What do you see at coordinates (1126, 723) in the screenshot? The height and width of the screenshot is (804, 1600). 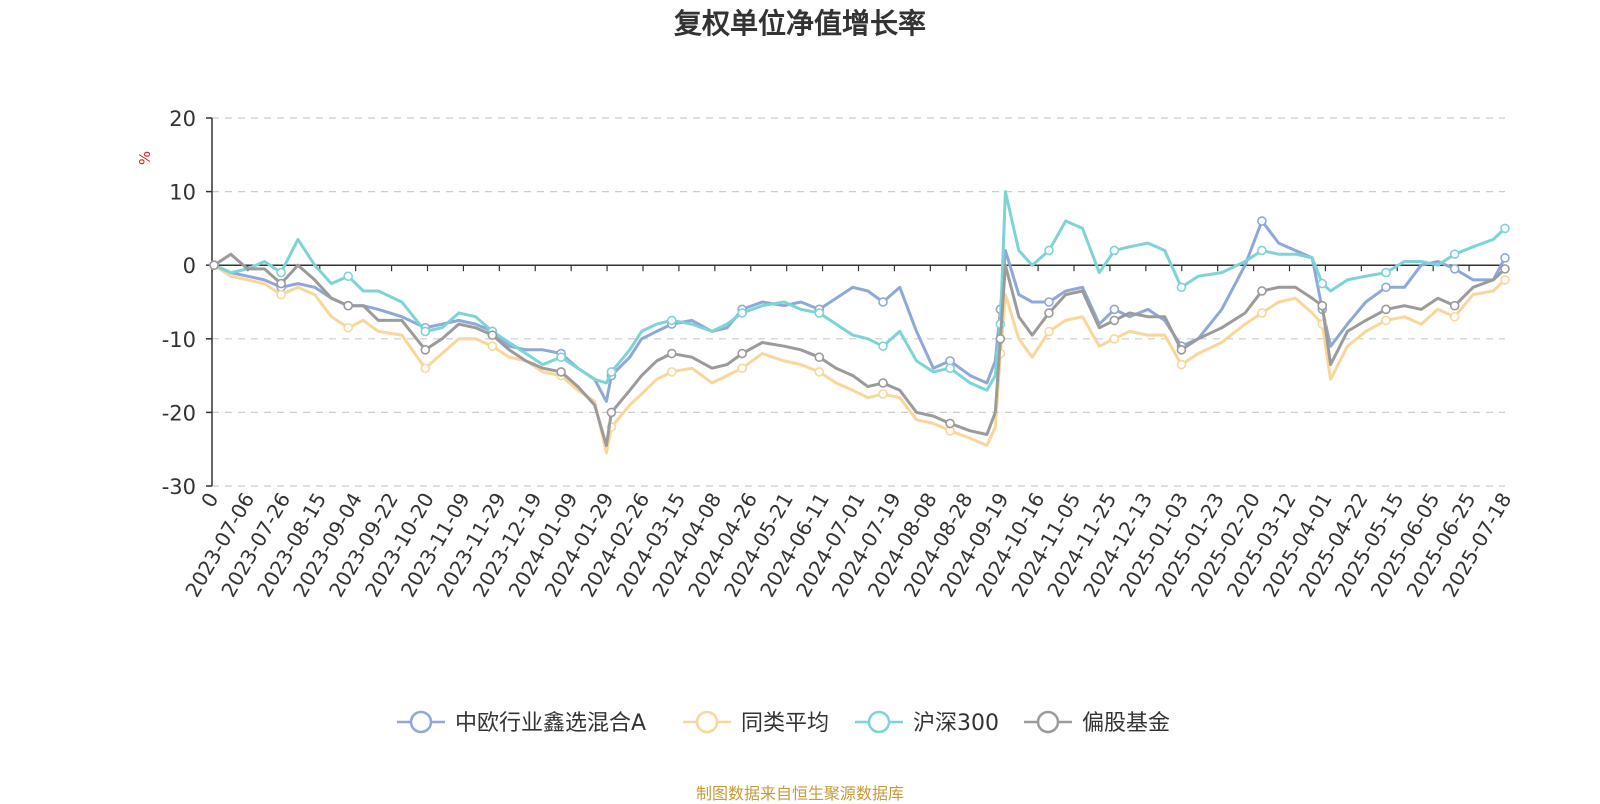 I see `legend-label: 偏股基金` at bounding box center [1126, 723].